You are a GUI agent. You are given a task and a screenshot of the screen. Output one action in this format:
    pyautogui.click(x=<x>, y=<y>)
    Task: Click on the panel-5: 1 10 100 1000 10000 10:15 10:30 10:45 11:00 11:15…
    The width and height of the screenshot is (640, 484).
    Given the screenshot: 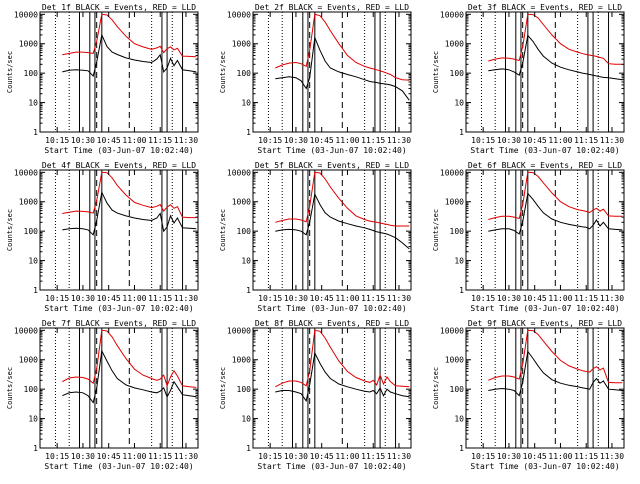 What is the action you would take?
    pyautogui.click(x=315, y=237)
    